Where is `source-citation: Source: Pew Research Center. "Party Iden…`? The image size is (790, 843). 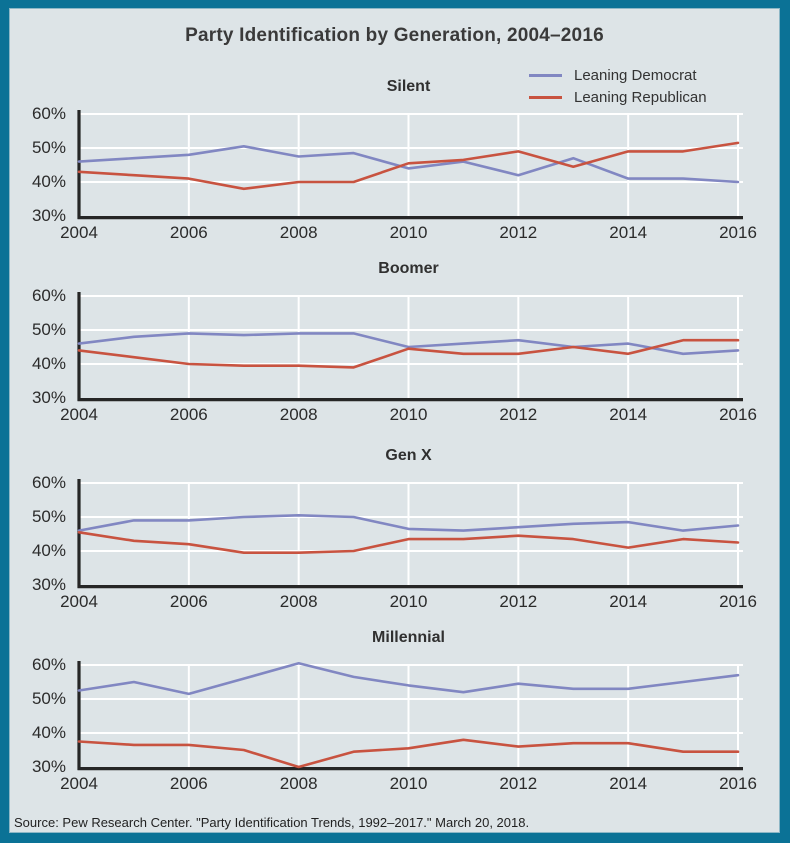
source-citation: Source: Pew Research Center. "Party Iden… is located at coordinates (272, 822).